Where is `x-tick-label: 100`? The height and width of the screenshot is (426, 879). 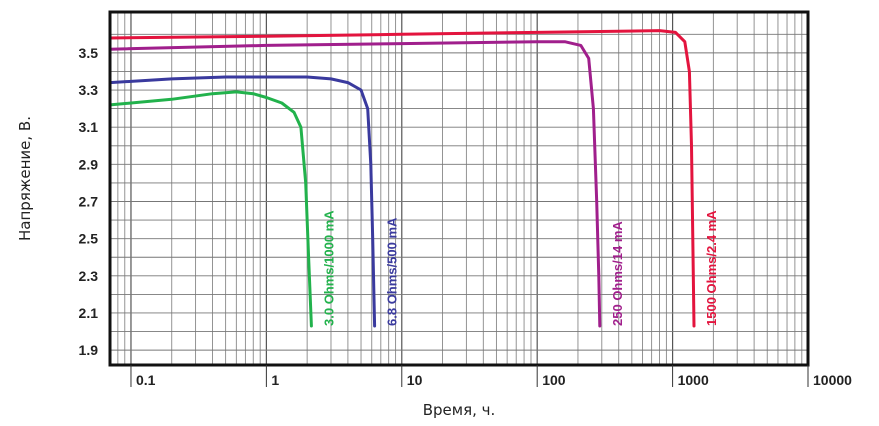 x-tick-label: 100 is located at coordinates (554, 380).